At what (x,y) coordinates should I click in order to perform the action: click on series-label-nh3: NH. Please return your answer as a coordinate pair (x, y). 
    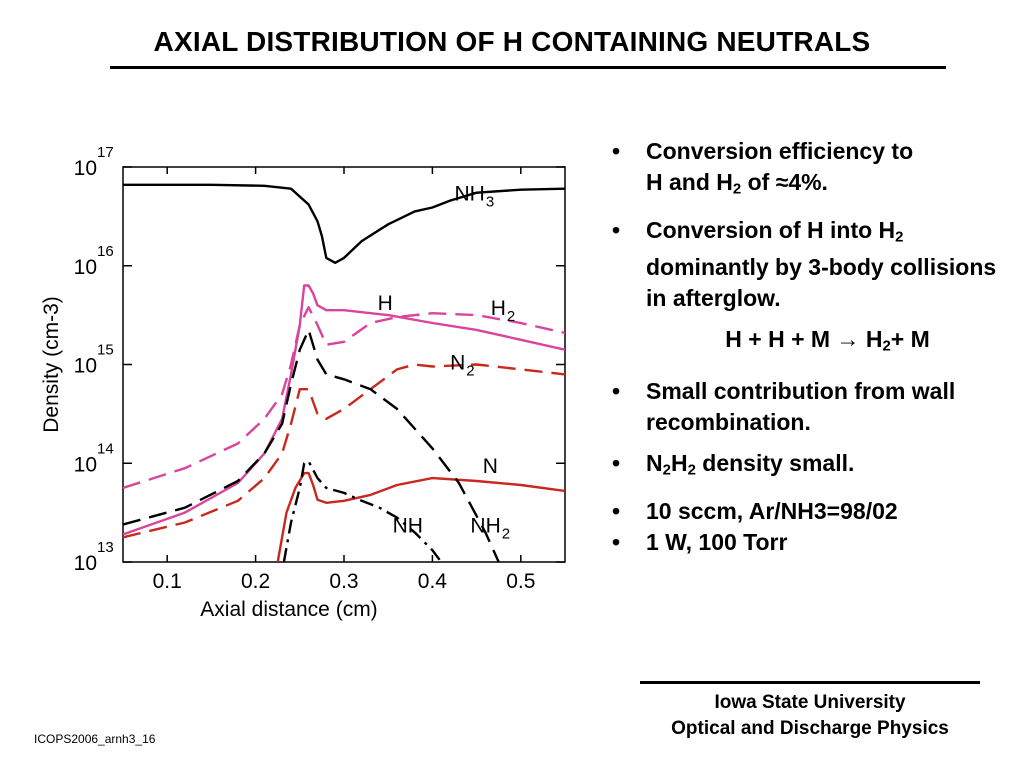
    Looking at the image, I should click on (470, 194).